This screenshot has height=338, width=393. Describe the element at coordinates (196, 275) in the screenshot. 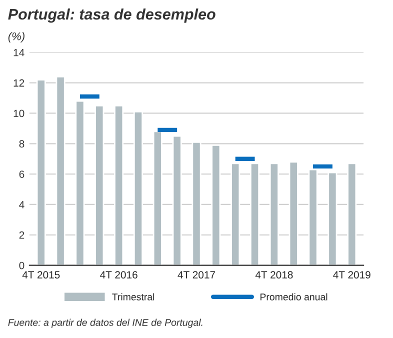

I see `x-tick-label: 4T 2017` at that location.